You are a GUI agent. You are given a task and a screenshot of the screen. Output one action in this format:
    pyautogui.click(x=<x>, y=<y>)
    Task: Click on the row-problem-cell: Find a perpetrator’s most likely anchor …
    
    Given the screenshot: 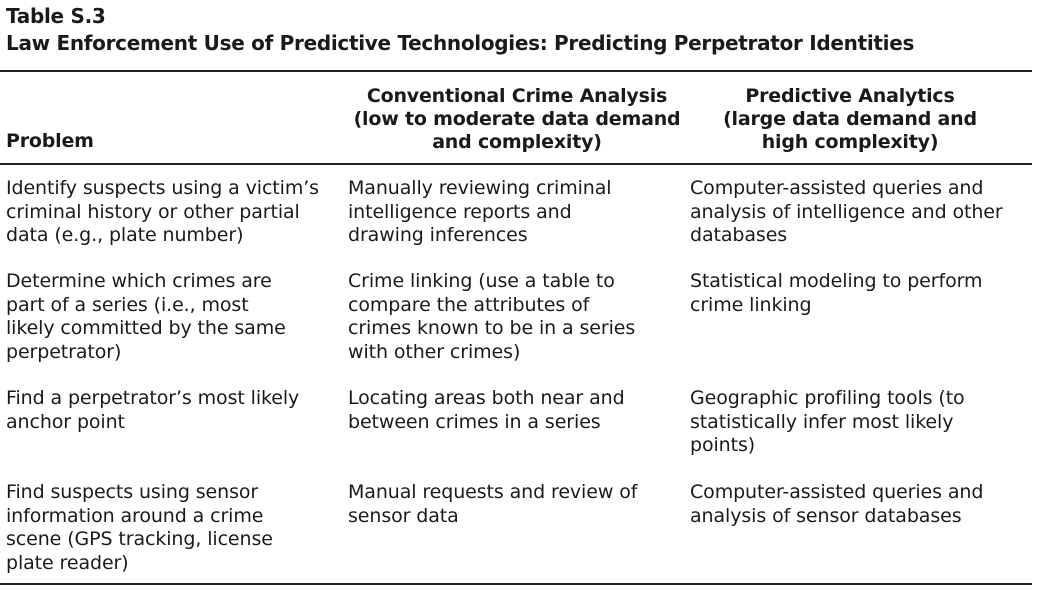 What is the action you would take?
    pyautogui.click(x=153, y=410)
    